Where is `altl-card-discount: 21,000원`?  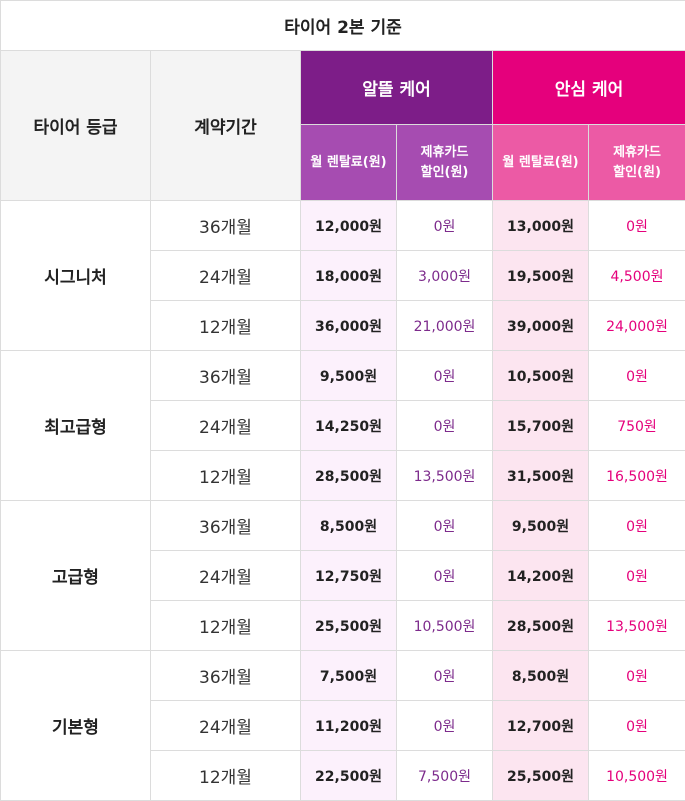 altl-card-discount: 21,000원 is located at coordinates (445, 326).